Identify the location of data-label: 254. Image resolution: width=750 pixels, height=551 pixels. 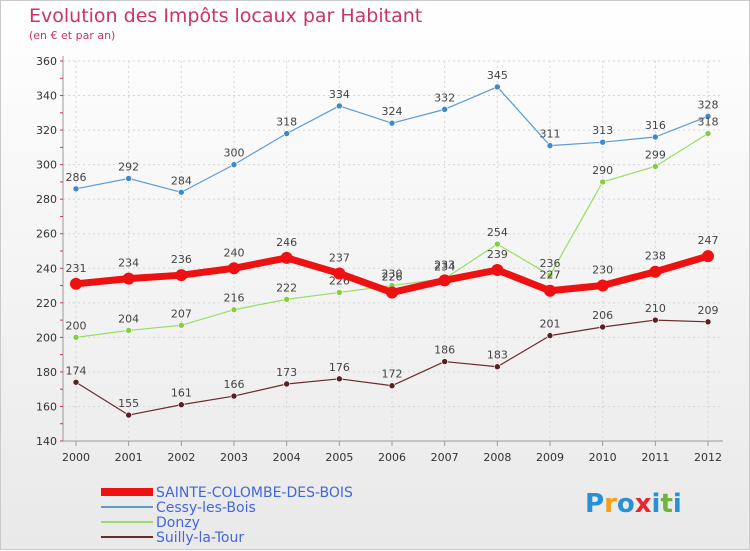
(497, 232).